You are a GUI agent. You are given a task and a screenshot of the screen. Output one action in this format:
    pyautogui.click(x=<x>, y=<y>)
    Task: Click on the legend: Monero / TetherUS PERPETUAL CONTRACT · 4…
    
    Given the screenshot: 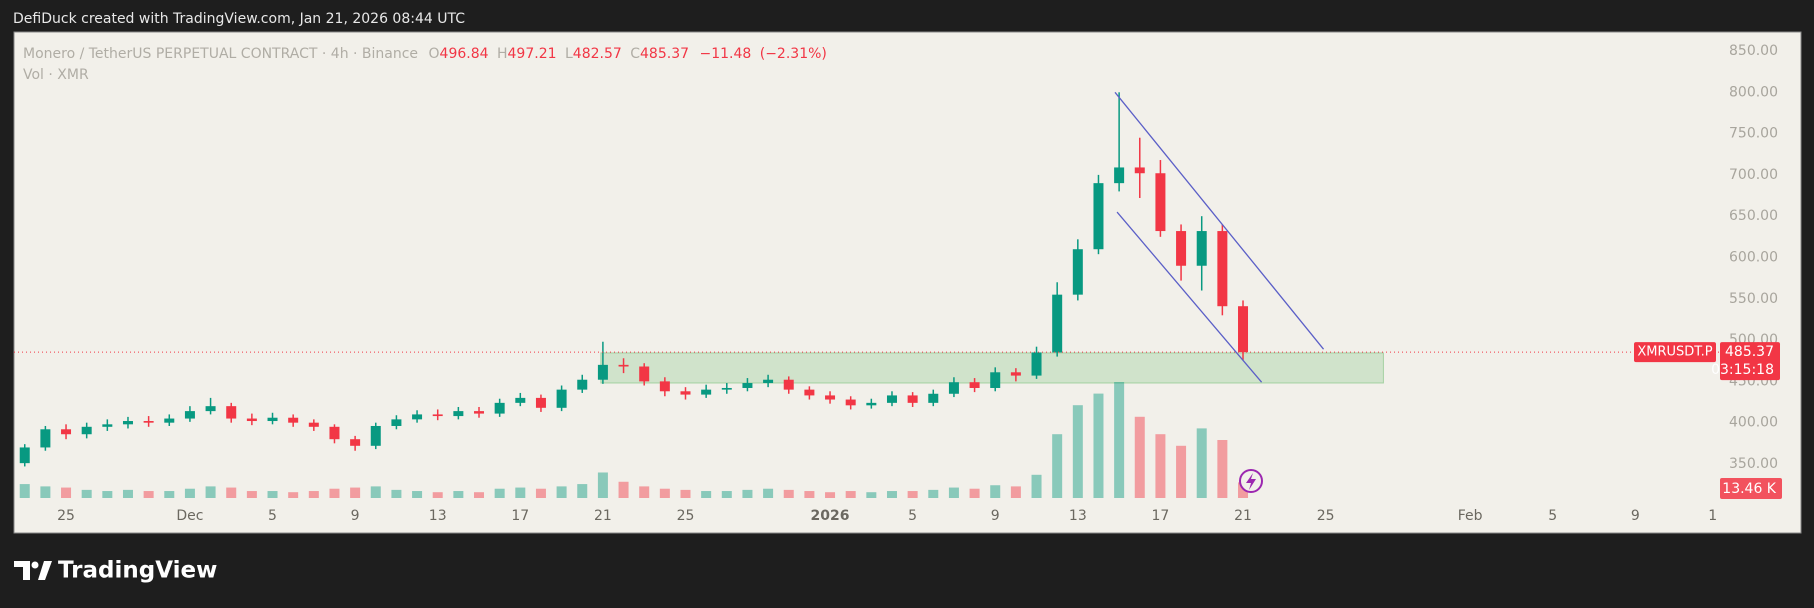 What is the action you would take?
    pyautogui.click(x=425, y=54)
    